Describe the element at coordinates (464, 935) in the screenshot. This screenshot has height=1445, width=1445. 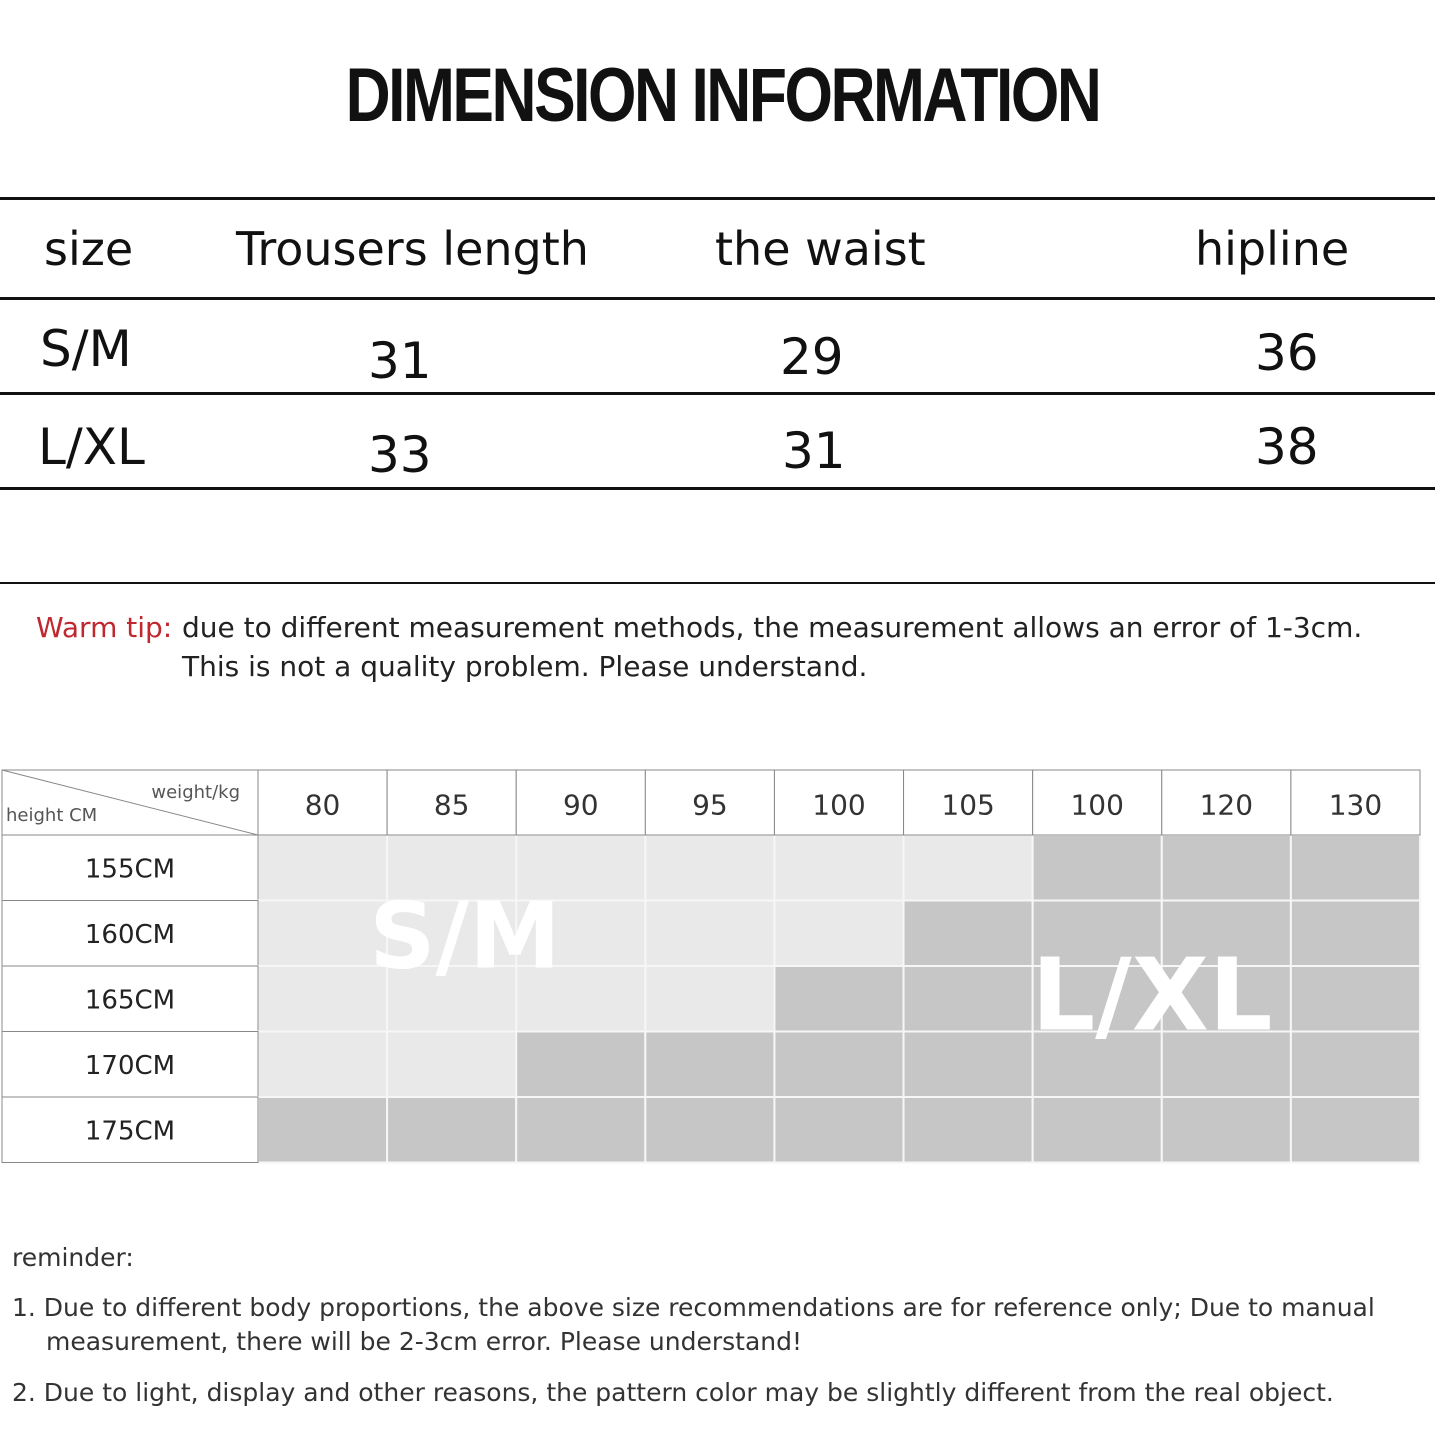
I see `zone-label: S/M` at that location.